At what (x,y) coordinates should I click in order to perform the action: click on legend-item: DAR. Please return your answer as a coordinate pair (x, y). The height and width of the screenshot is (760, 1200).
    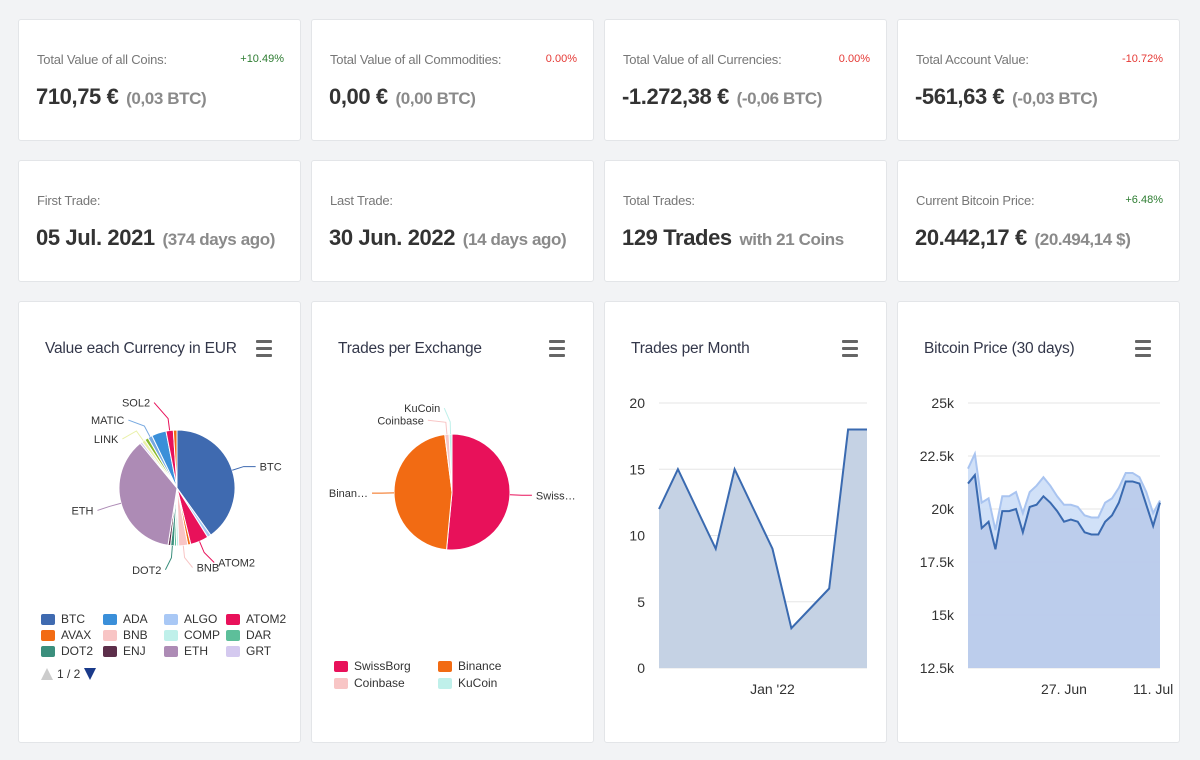
    Looking at the image, I should click on (248, 635).